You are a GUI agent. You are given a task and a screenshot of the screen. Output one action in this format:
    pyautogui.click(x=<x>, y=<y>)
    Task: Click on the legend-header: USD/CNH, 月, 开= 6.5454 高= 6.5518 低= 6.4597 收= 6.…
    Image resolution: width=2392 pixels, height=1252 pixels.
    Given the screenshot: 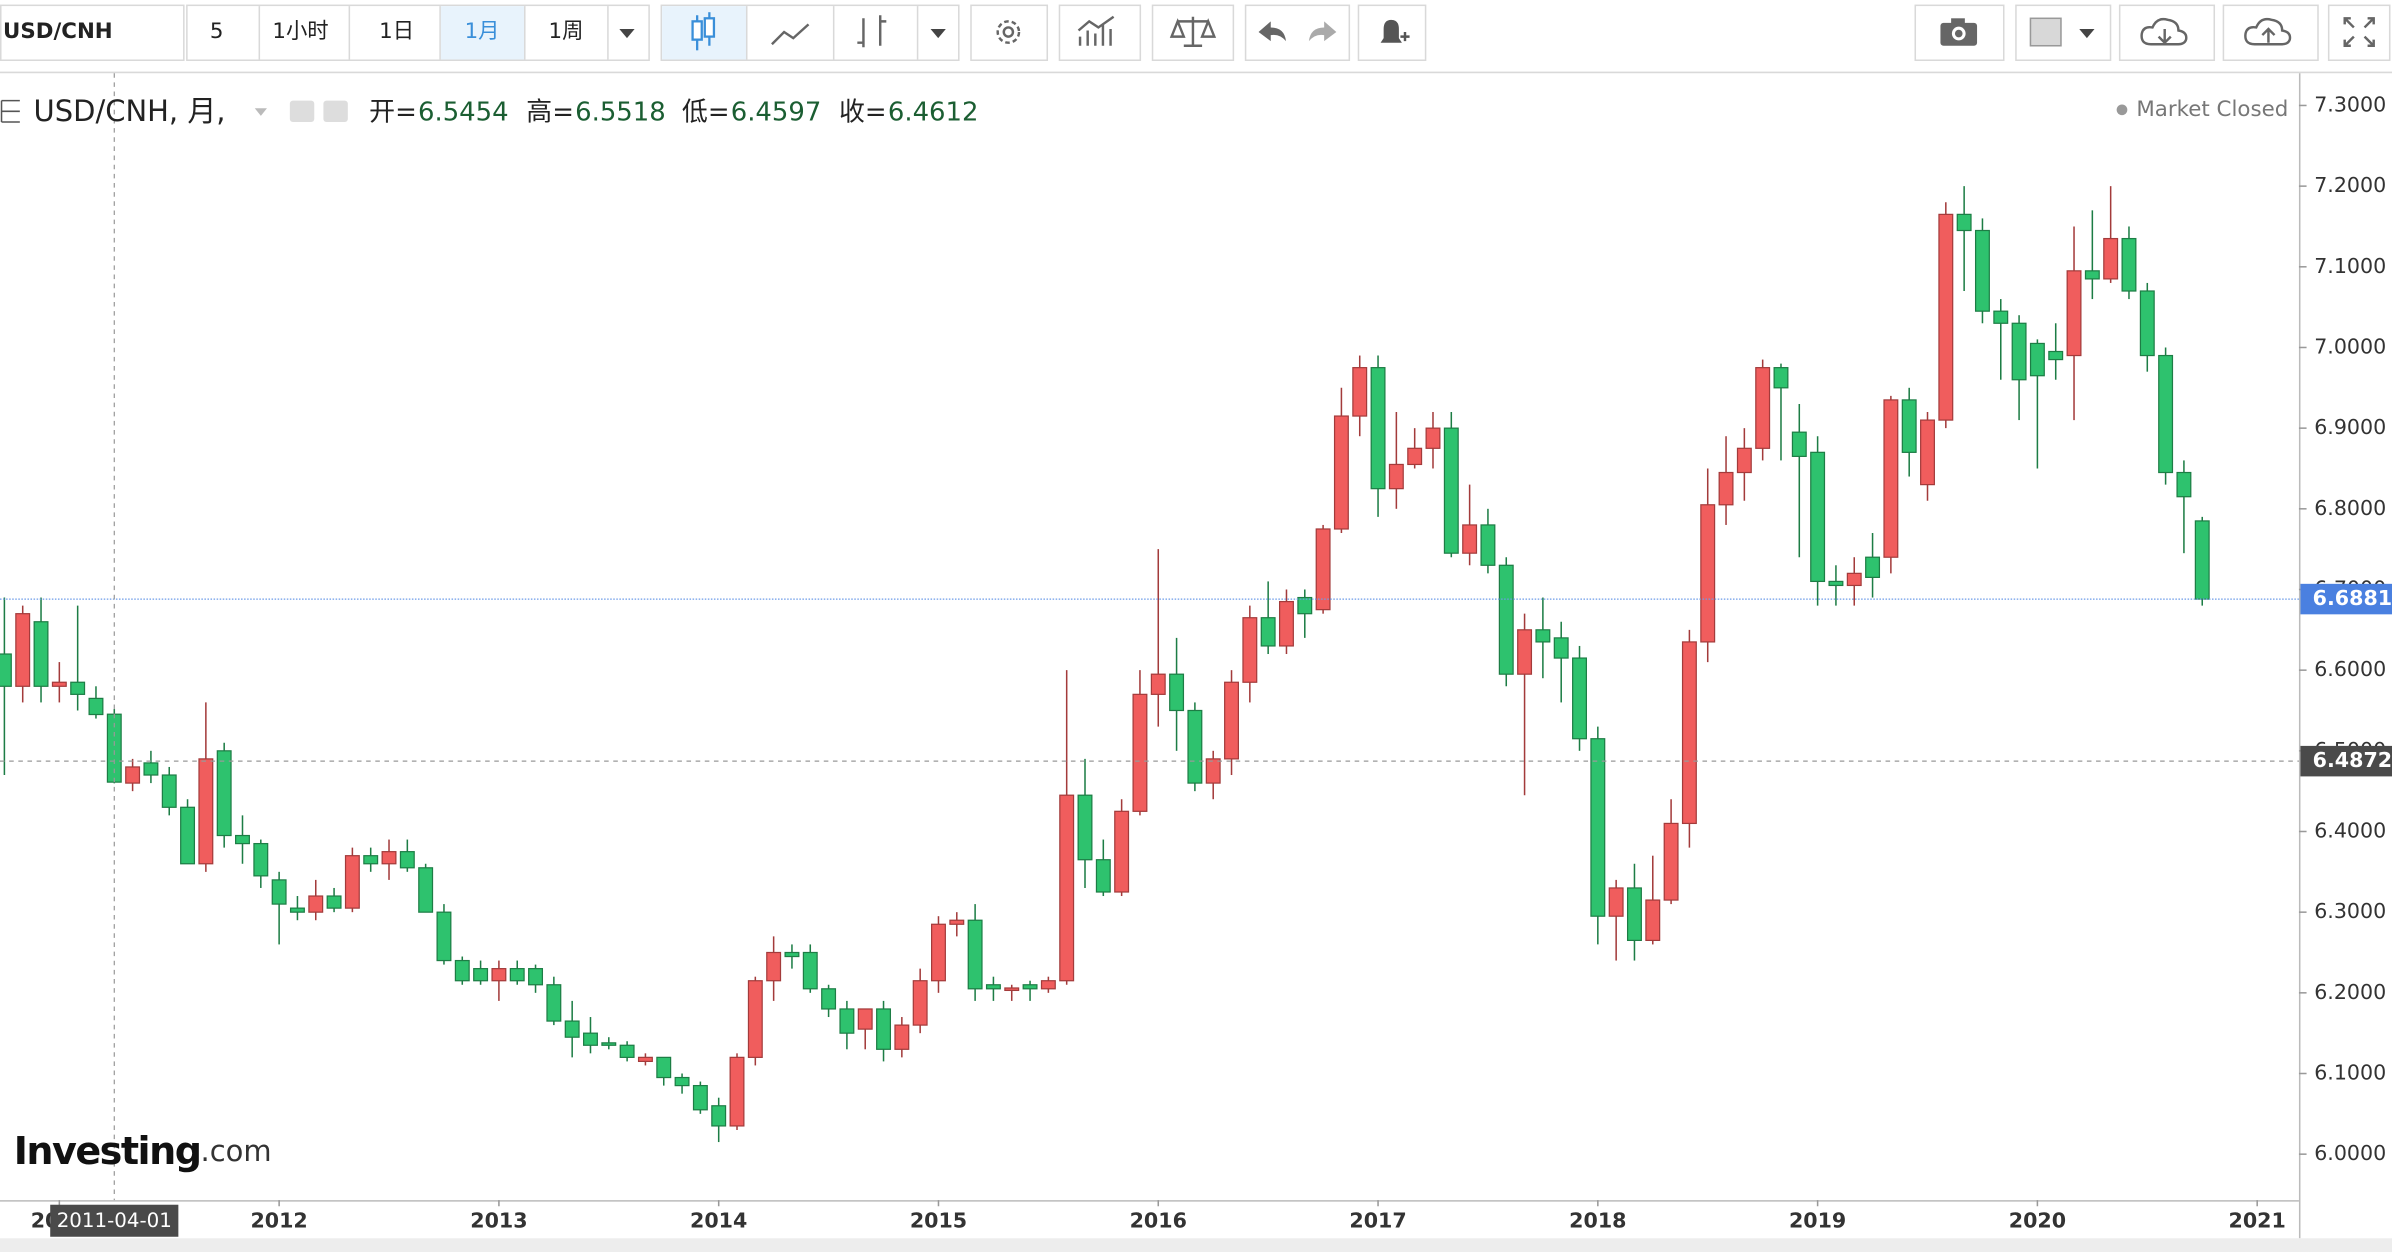 What is the action you would take?
    pyautogui.click(x=1144, y=111)
    